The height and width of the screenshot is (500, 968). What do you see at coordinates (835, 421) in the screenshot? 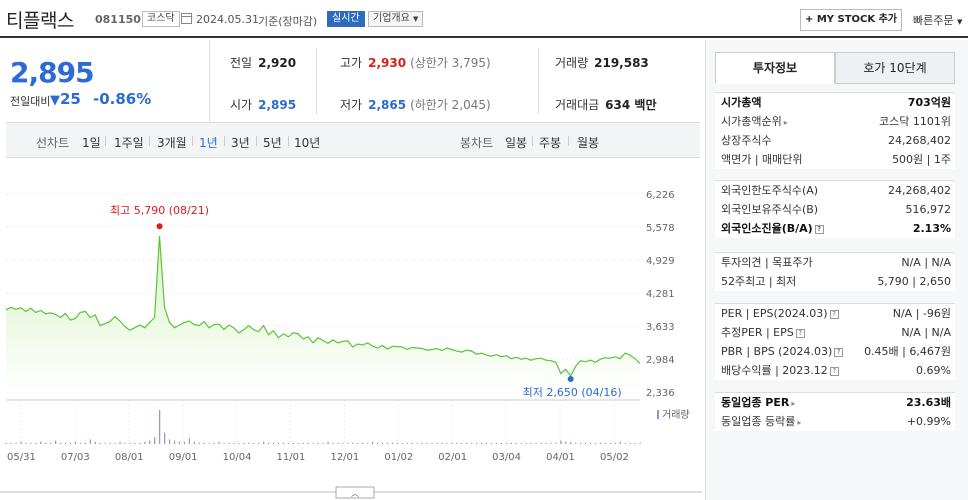
I see `list-item: 동일업종 등락률 ▸ +0.99%` at bounding box center [835, 421].